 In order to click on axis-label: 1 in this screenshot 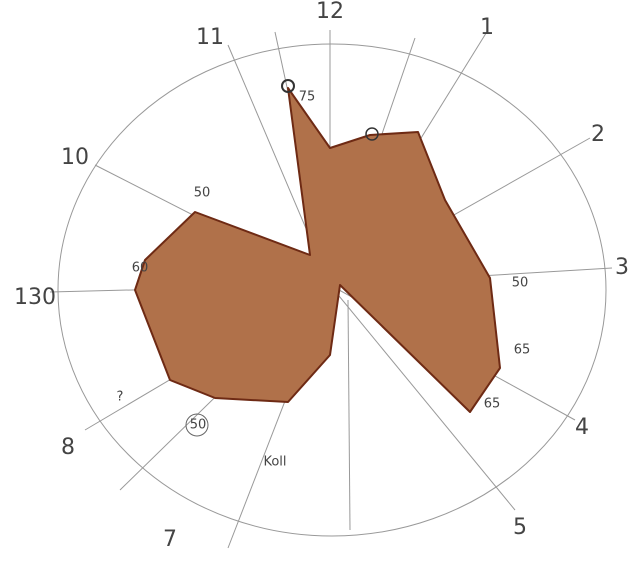, I will do `click(487, 27)`.